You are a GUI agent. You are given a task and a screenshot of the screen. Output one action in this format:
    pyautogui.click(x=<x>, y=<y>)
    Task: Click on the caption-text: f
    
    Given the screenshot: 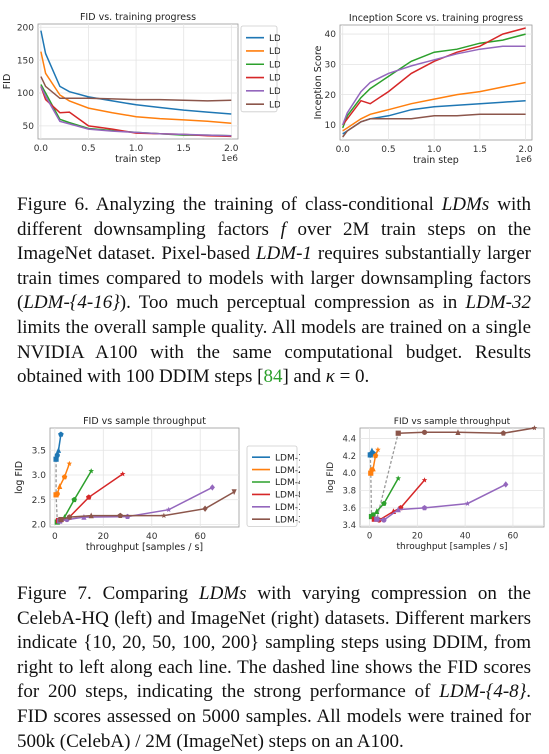 What is the action you would take?
    pyautogui.click(x=283, y=229)
    